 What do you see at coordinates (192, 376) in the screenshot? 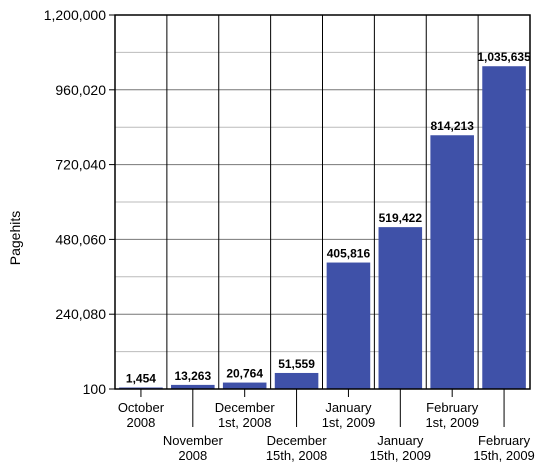
I see `data-label: 13,263` at bounding box center [192, 376].